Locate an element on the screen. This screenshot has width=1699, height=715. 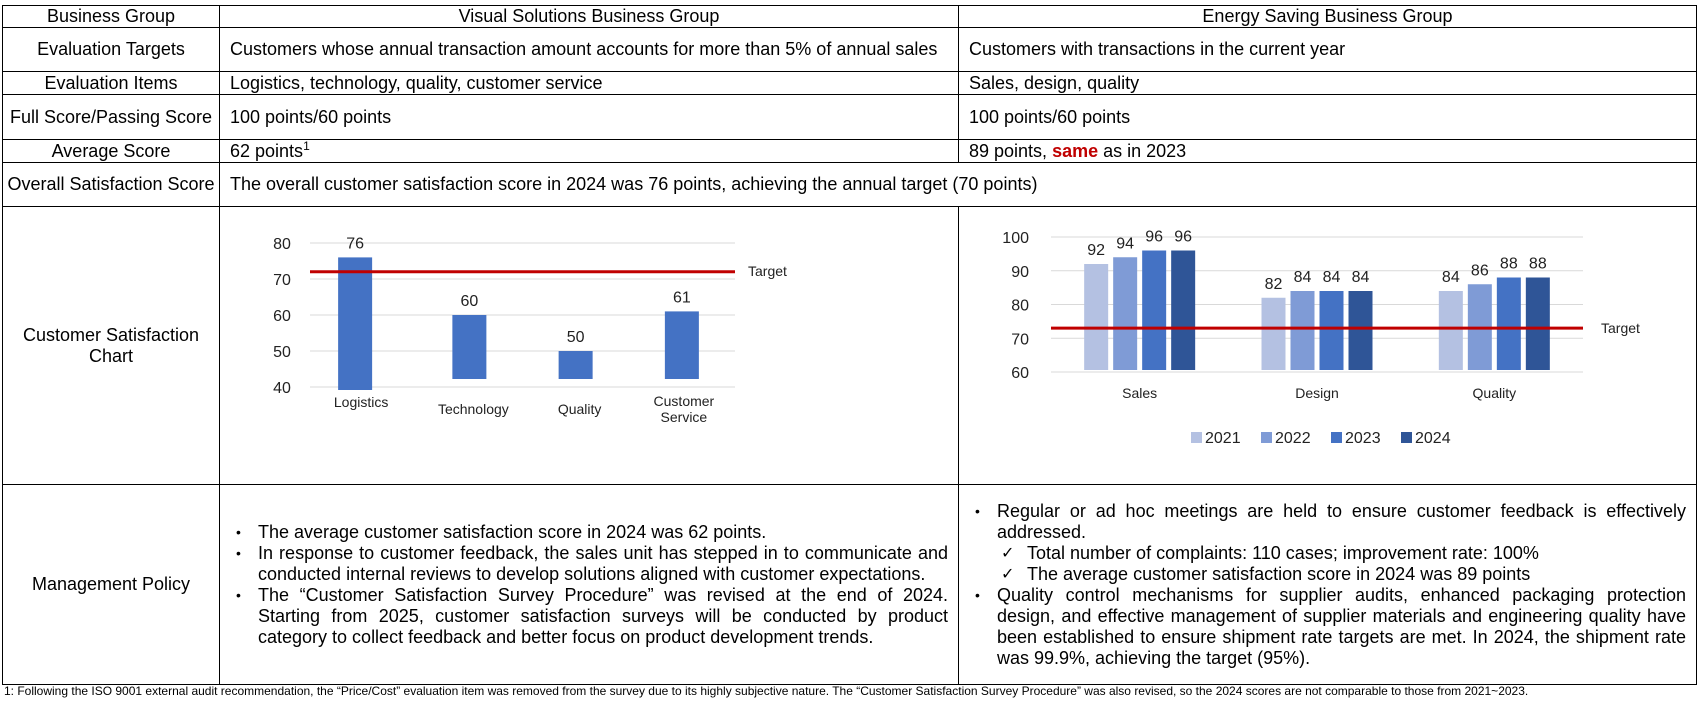
legend-label: 2022 is located at coordinates (1293, 438).